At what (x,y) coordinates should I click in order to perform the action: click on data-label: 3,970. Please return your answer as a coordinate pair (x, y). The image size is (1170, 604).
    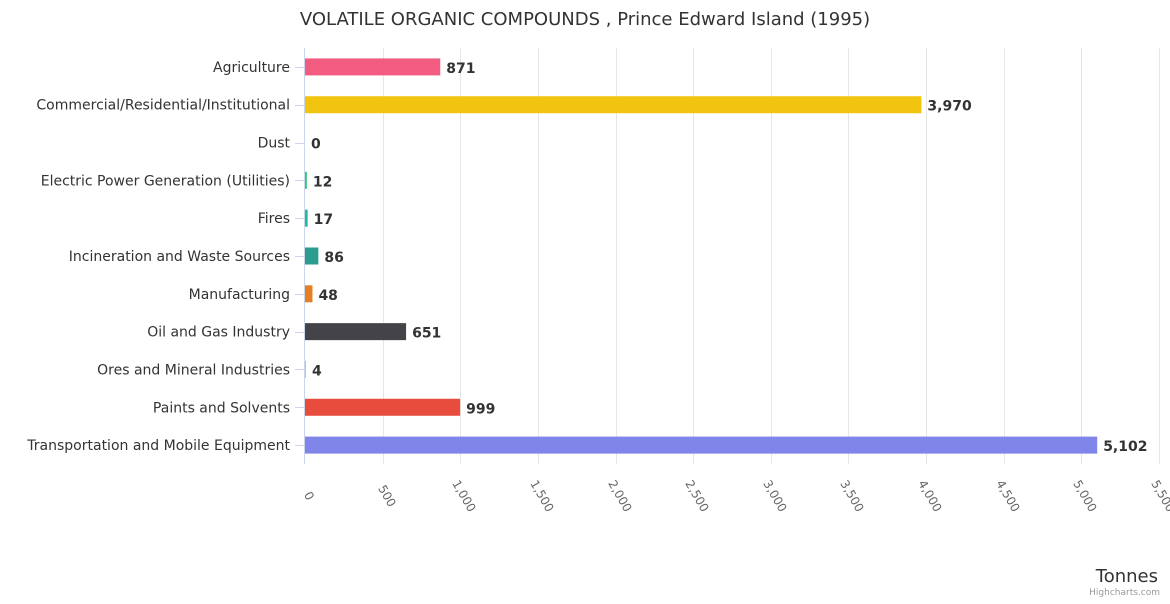
    Looking at the image, I should click on (949, 107).